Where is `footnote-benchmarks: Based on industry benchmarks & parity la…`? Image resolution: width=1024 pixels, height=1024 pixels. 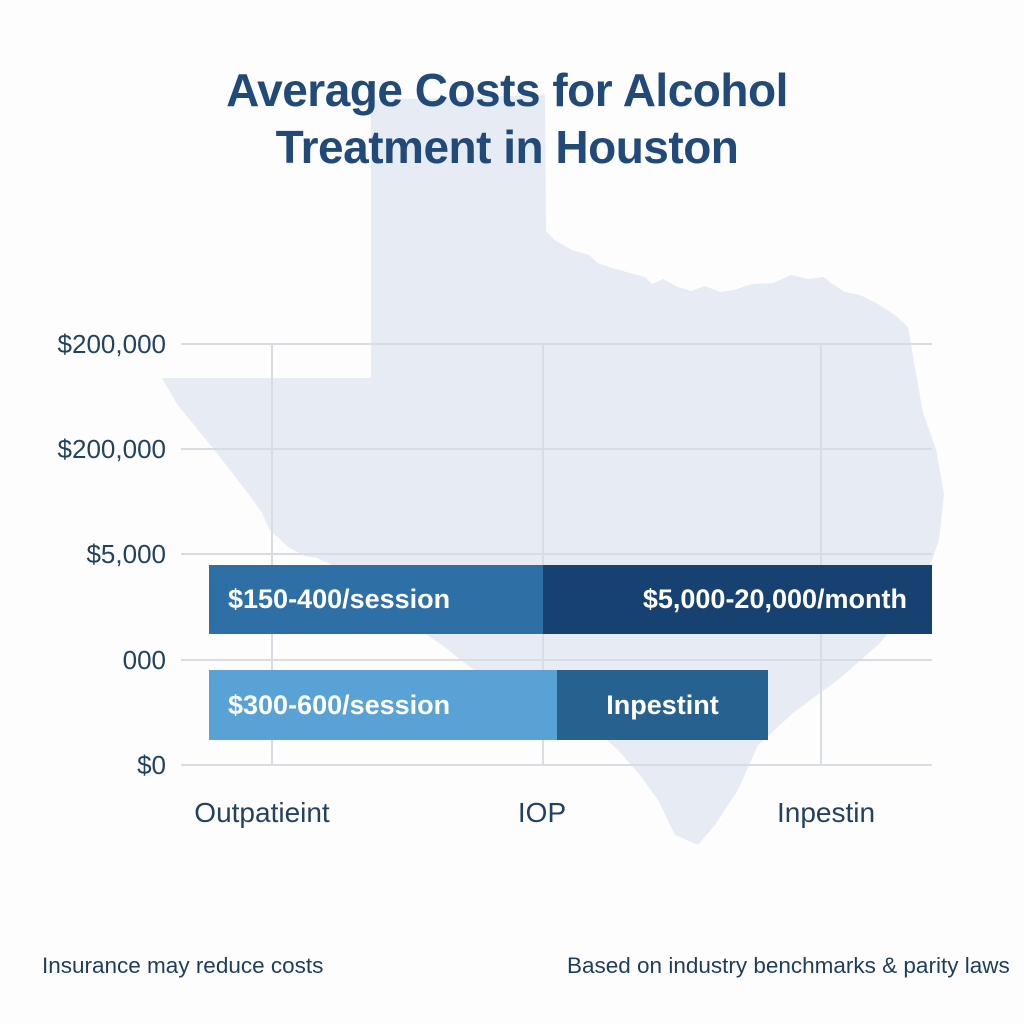
footnote-benchmarks: Based on industry benchmarks & parity la… is located at coordinates (788, 965).